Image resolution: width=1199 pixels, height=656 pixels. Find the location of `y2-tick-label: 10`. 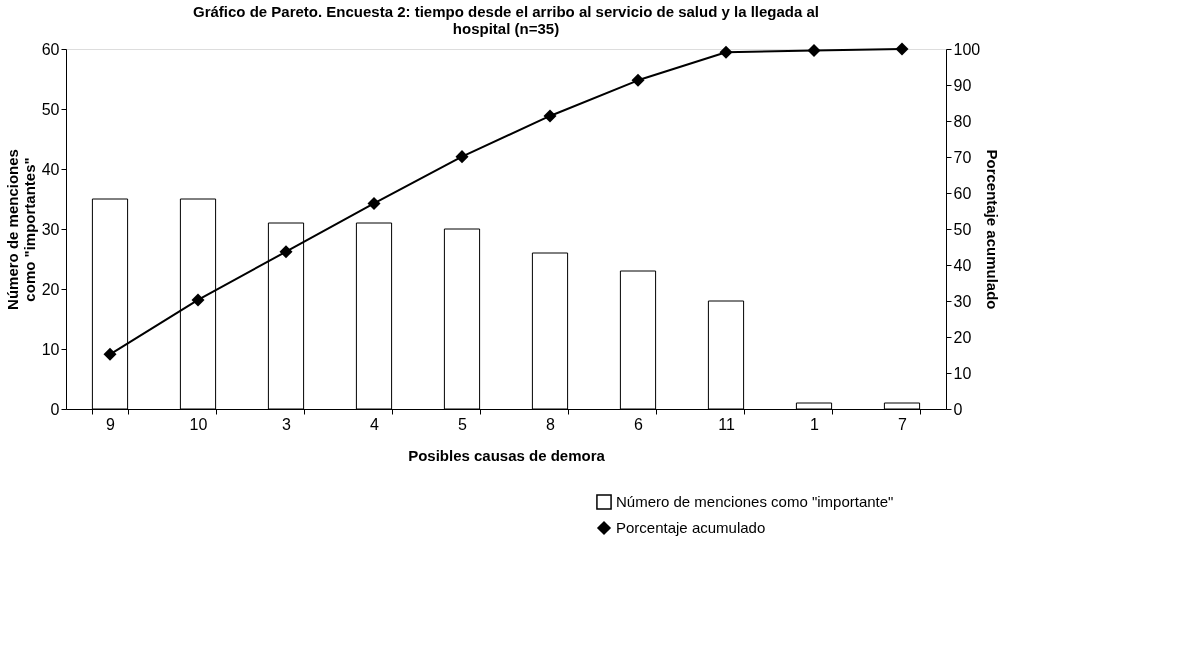

y2-tick-label: 10 is located at coordinates (962, 373).